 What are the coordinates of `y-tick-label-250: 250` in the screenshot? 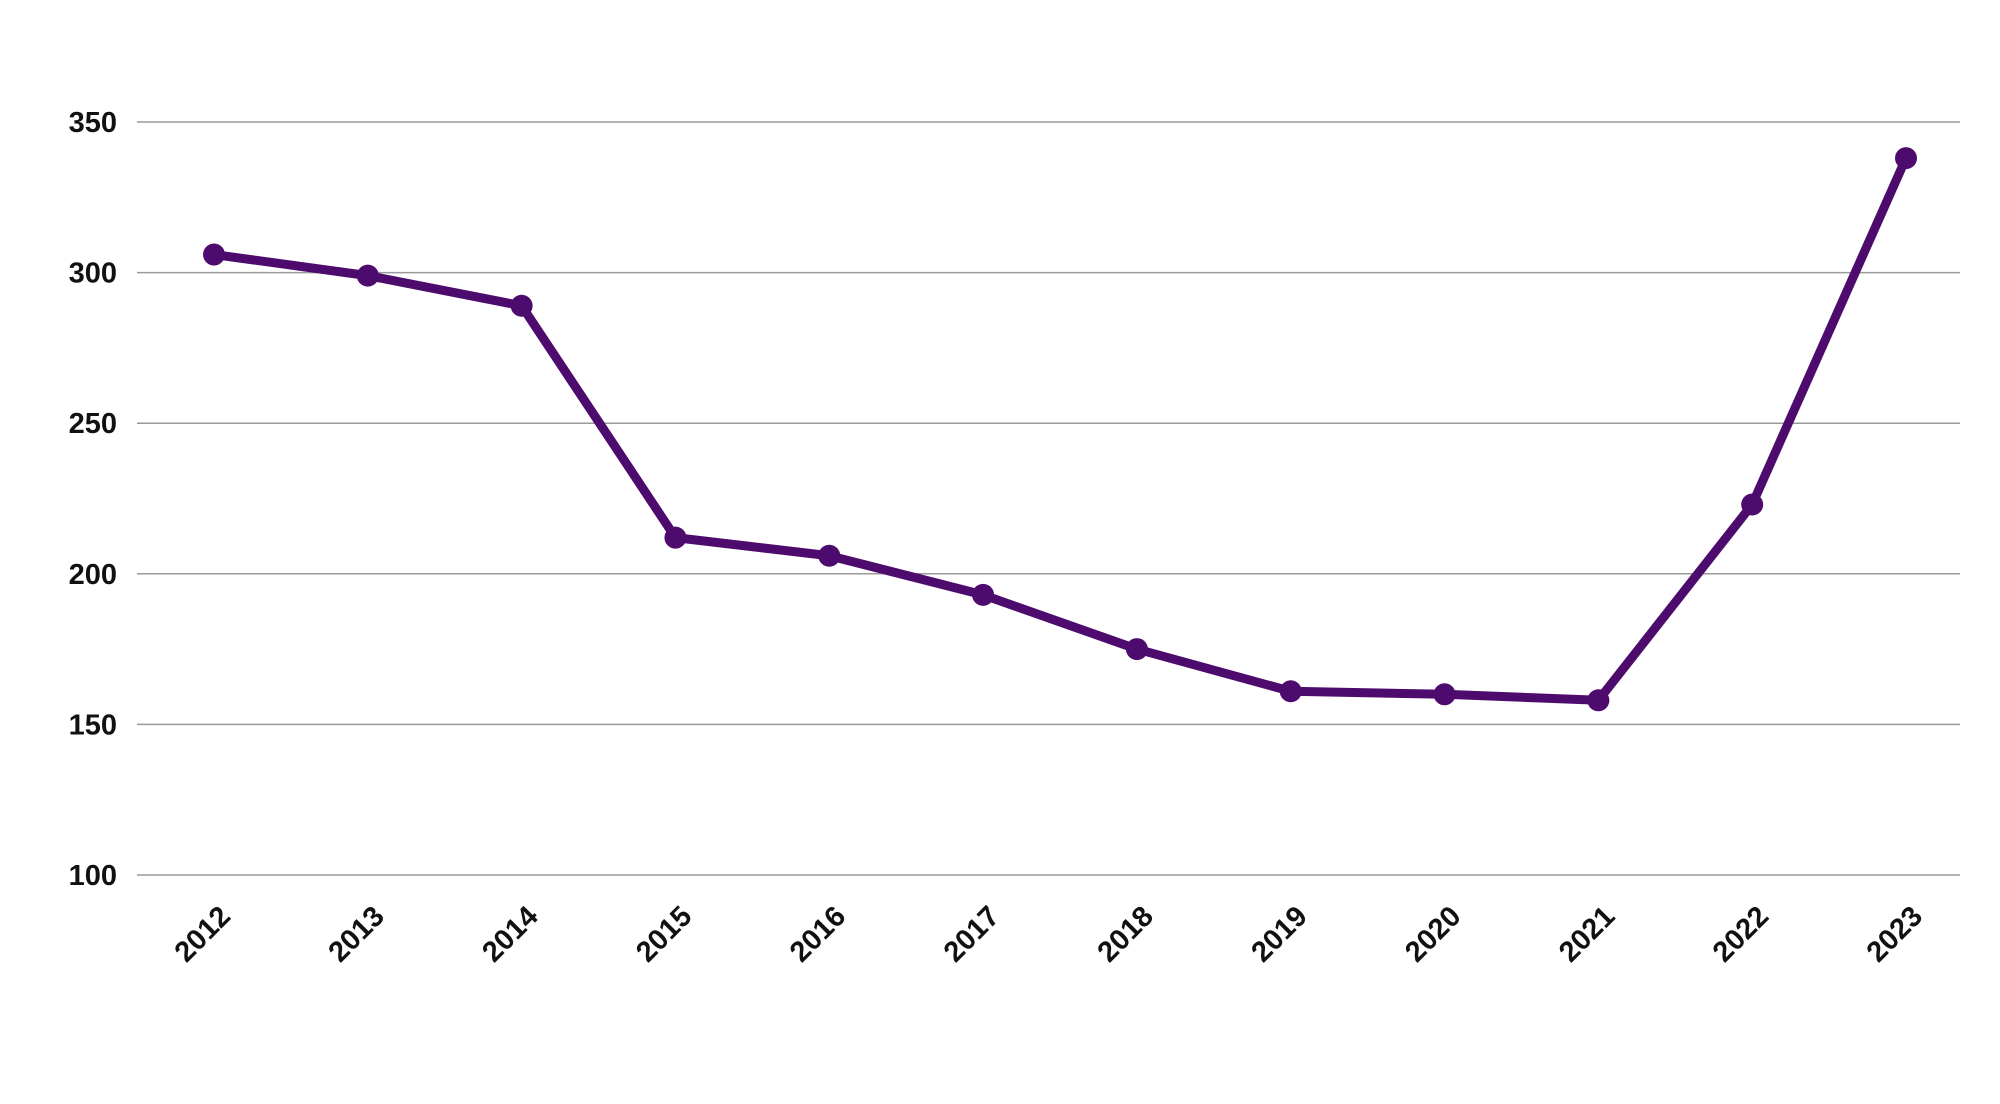 It's located at (93, 424).